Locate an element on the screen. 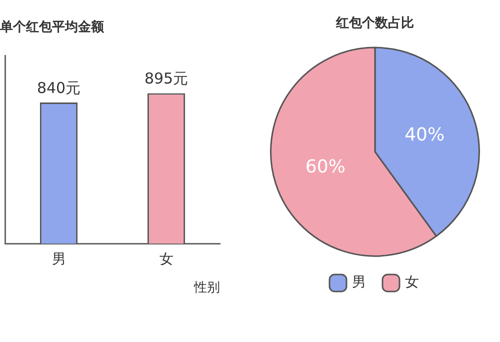 Image resolution: width=500 pixels, height=342 pixels. data-label: 40% is located at coordinates (424, 135).